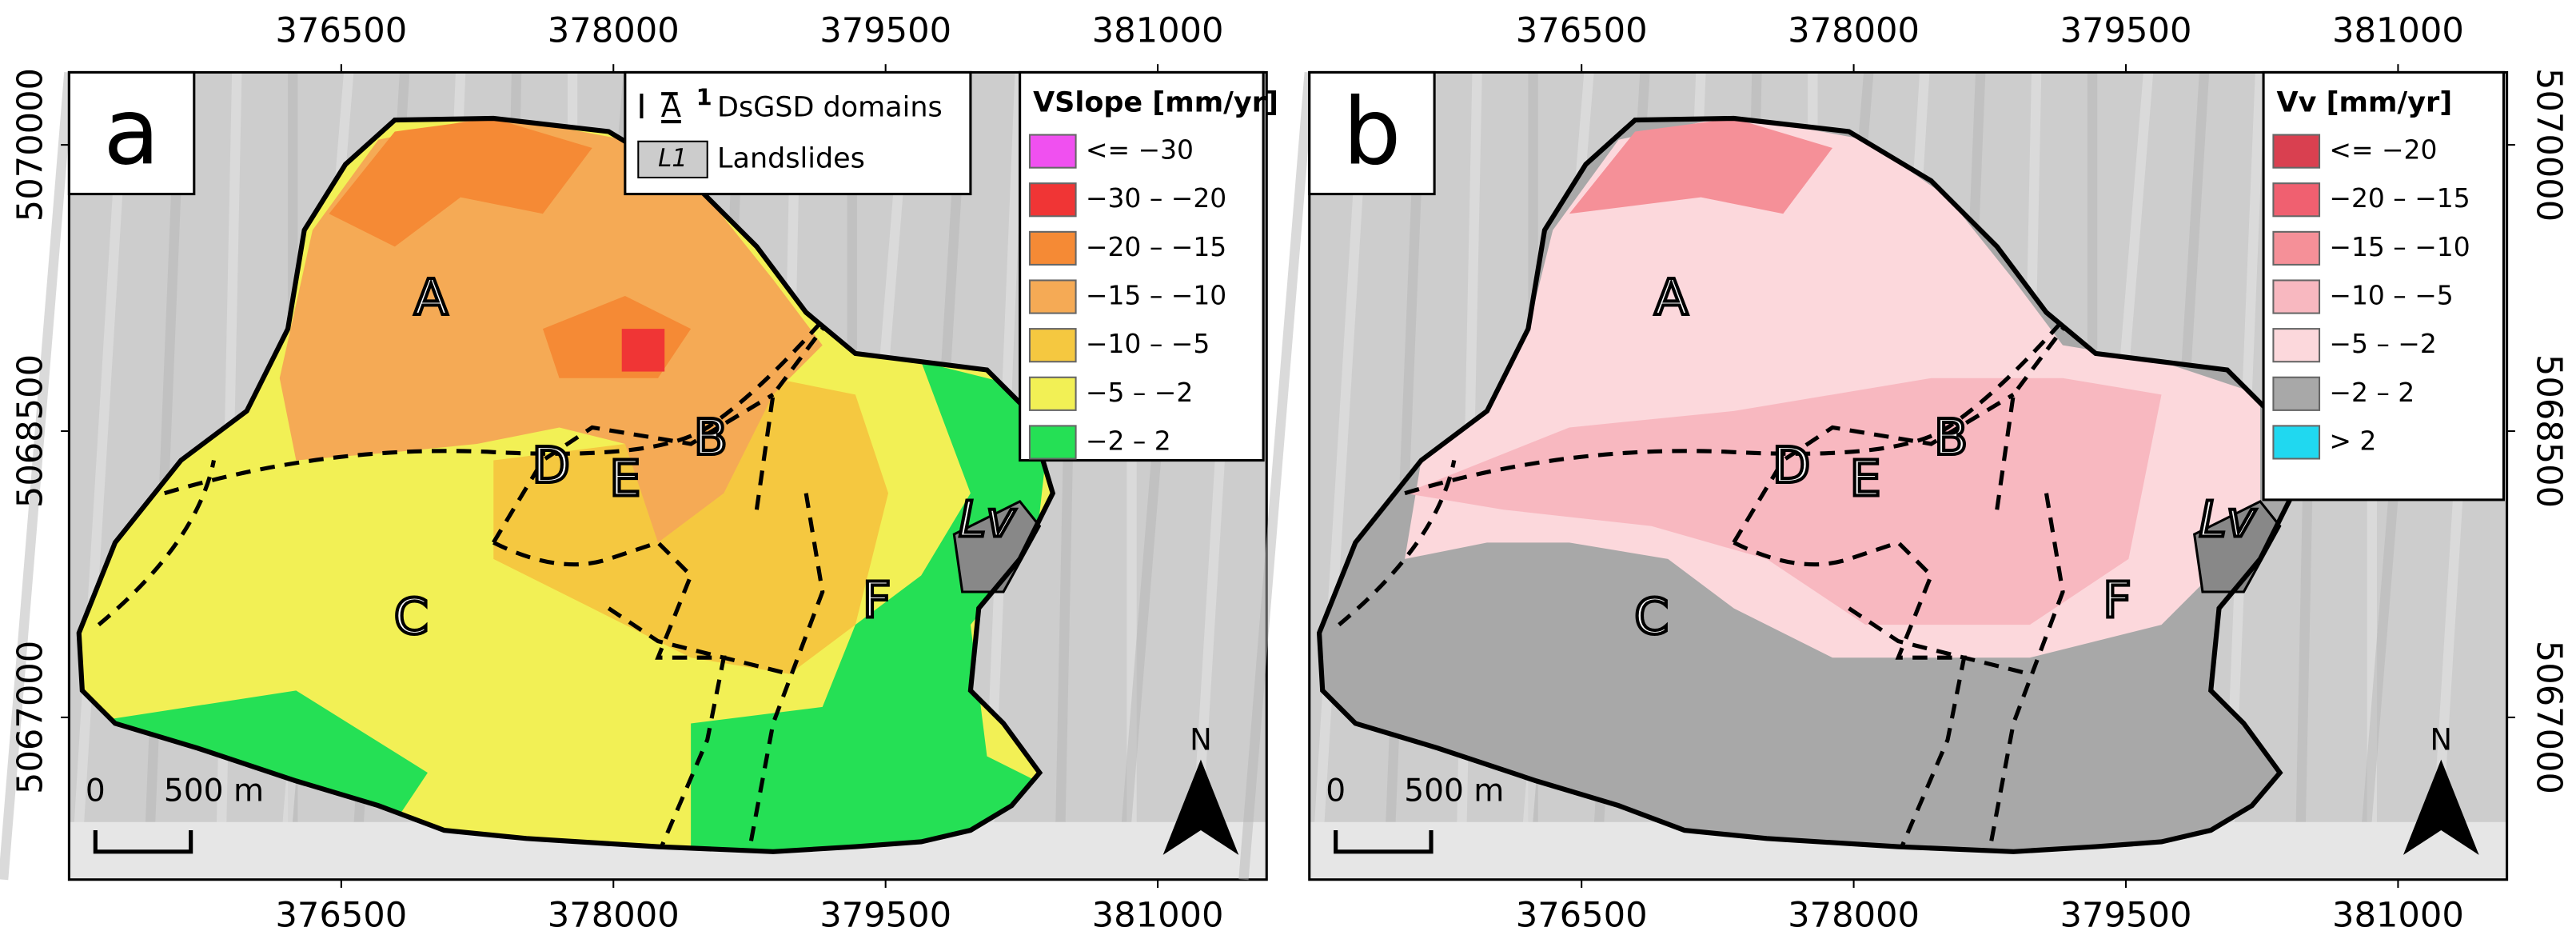 Image resolution: width=2576 pixels, height=947 pixels. What do you see at coordinates (2365, 103) in the screenshot?
I see `legend-title: Vv [mm/yr]` at bounding box center [2365, 103].